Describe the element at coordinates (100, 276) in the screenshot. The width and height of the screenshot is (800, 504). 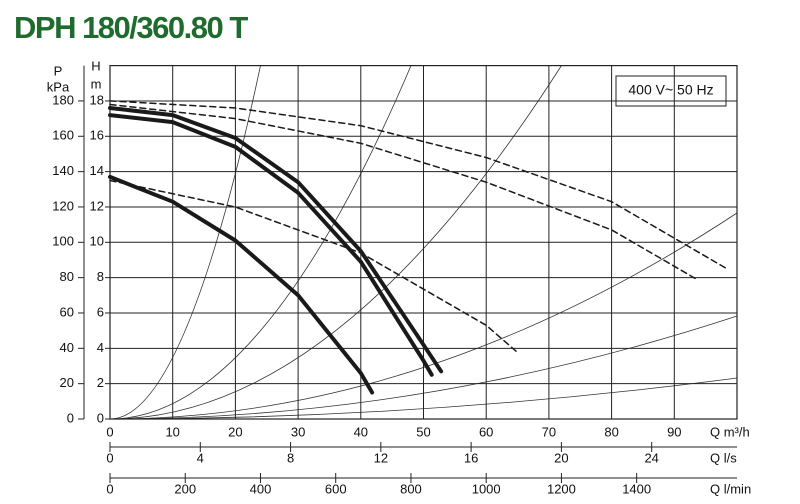
I see `y-tick-label: 8` at that location.